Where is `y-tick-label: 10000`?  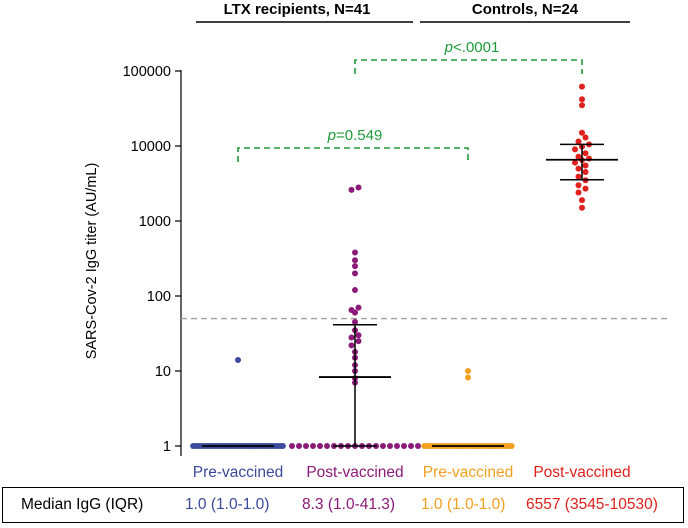 y-tick-label: 10000 is located at coordinates (151, 147).